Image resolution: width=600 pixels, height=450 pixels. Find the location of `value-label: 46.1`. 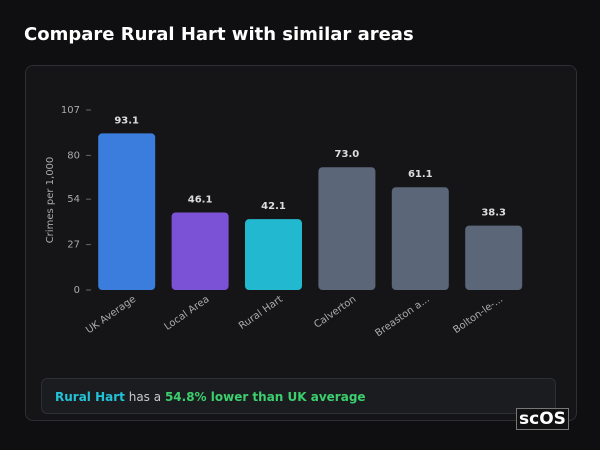

value-label: 46.1 is located at coordinates (200, 199).